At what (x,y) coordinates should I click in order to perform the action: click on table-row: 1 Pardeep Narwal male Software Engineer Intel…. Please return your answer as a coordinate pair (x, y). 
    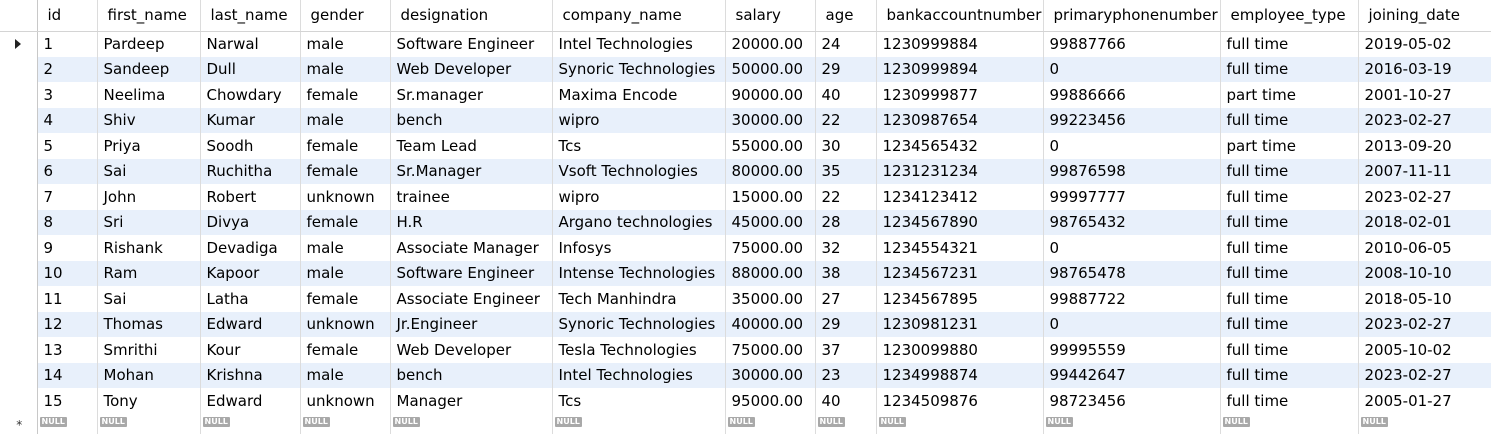
    Looking at the image, I should click on (745, 44).